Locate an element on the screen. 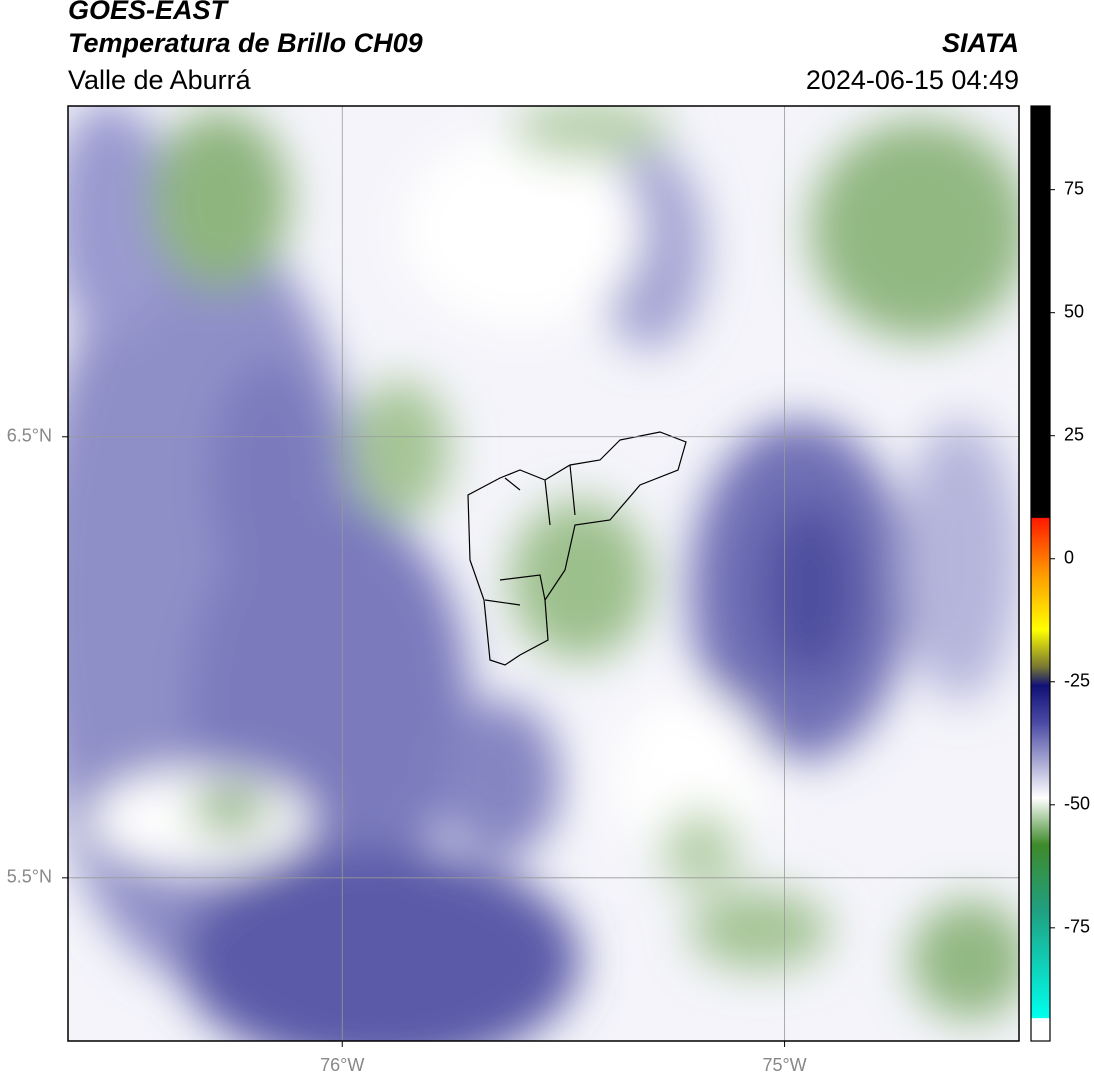 The height and width of the screenshot is (1083, 1094). x-tick-label: 76°W is located at coordinates (342, 1065).